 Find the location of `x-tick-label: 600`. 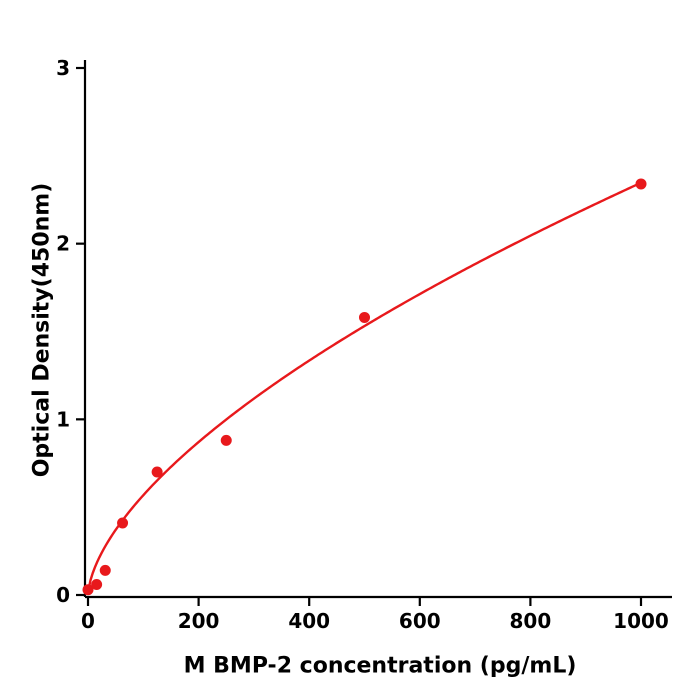

x-tick-label: 600 is located at coordinates (420, 621).